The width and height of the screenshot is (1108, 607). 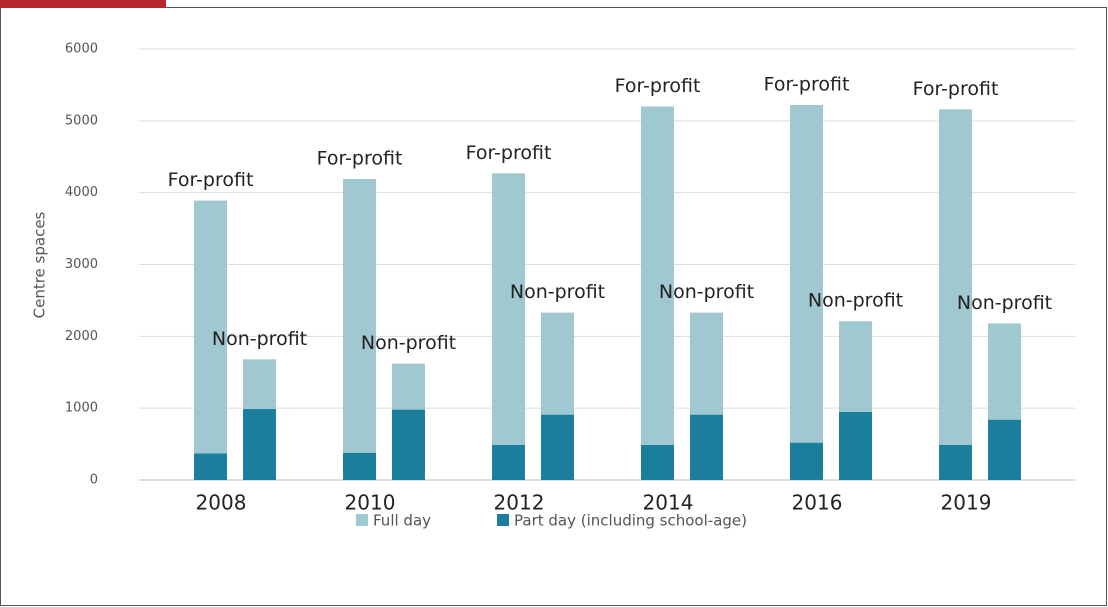 What do you see at coordinates (81, 192) in the screenshot?
I see `y-tick-label: 4000` at bounding box center [81, 192].